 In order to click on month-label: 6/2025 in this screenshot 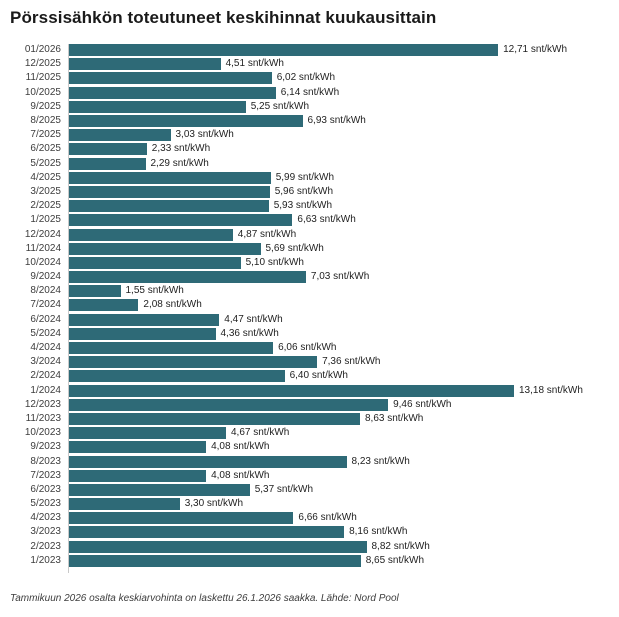, I will do `click(45, 149)`.